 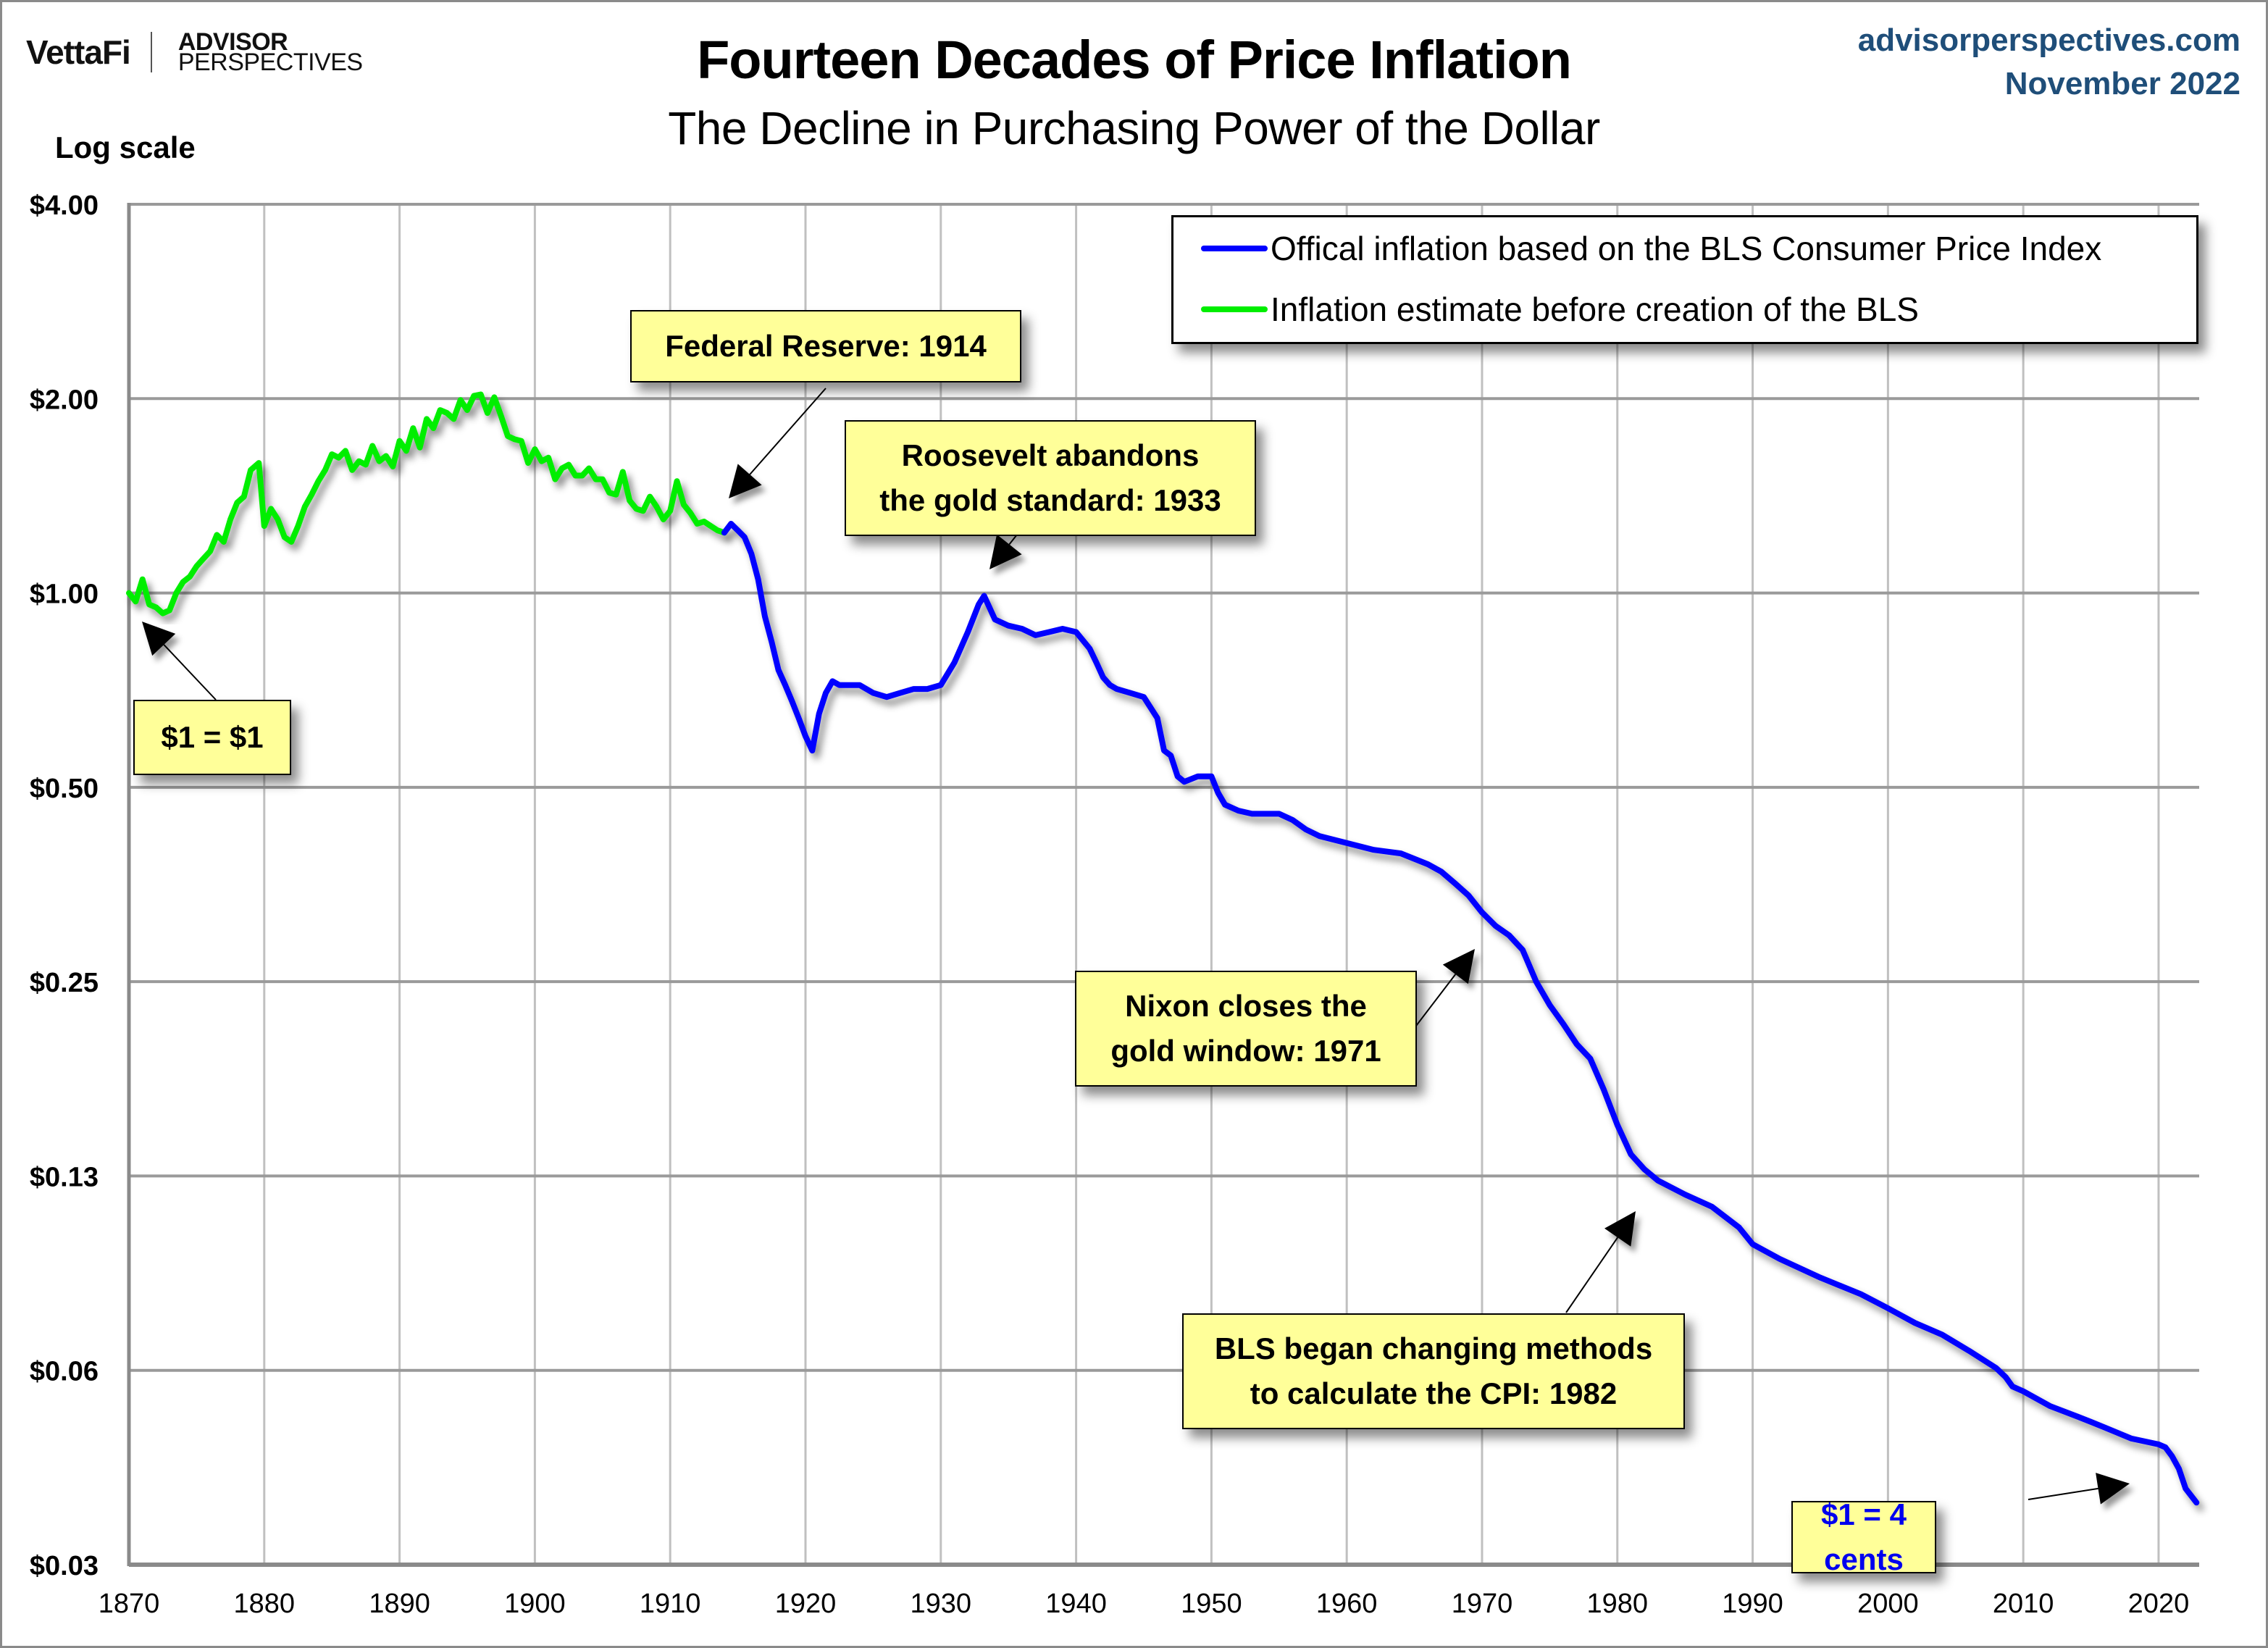 What do you see at coordinates (233, 42) in the screenshot?
I see `logo-line-1: ADVISOR` at bounding box center [233, 42].